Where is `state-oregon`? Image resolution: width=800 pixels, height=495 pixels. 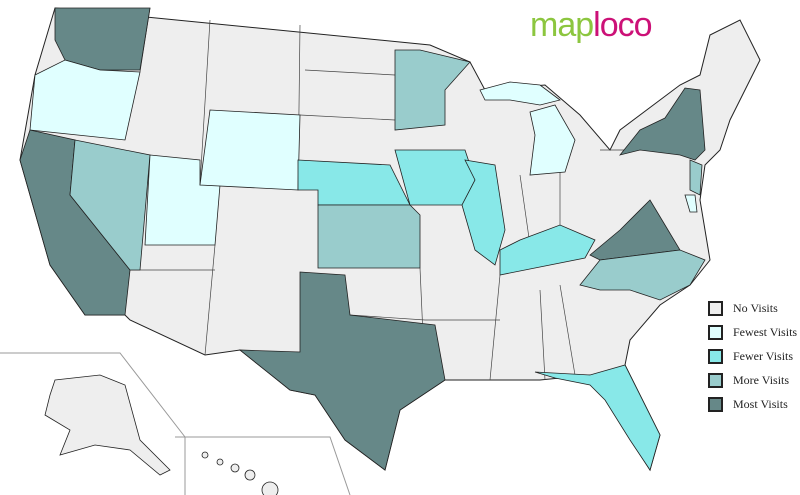
state-oregon is located at coordinates (85, 100).